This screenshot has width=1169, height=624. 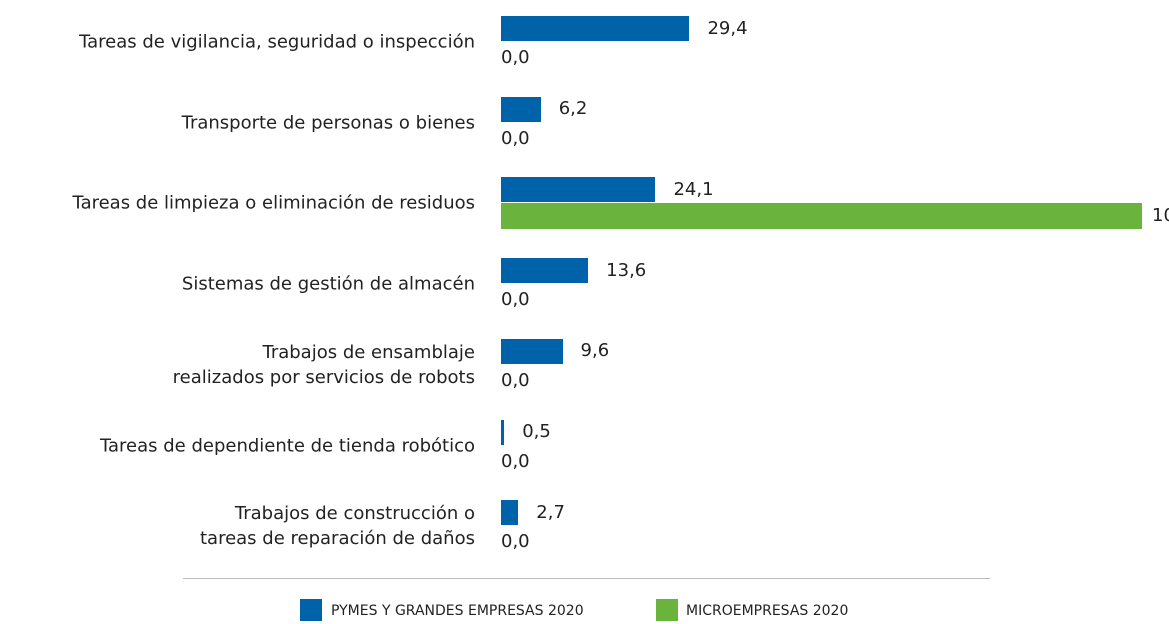 I want to click on value-label: 6,2, so click(x=573, y=109).